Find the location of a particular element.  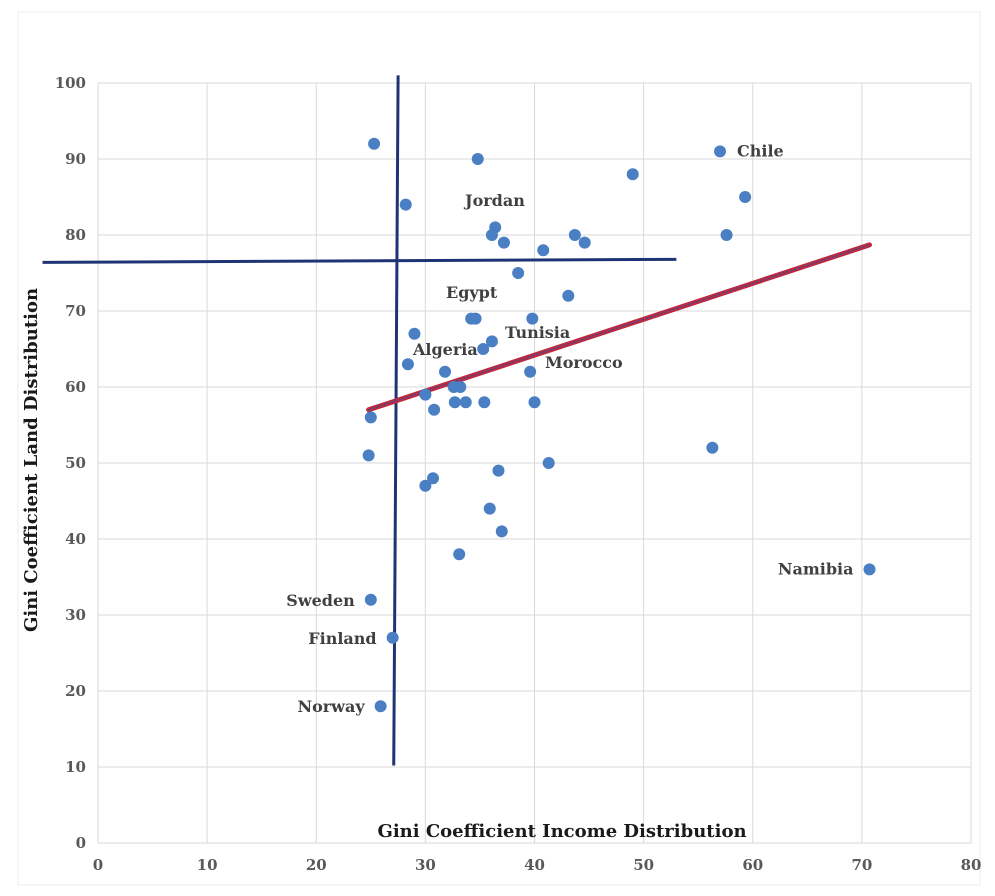

point-label: Chile is located at coordinates (760, 150).